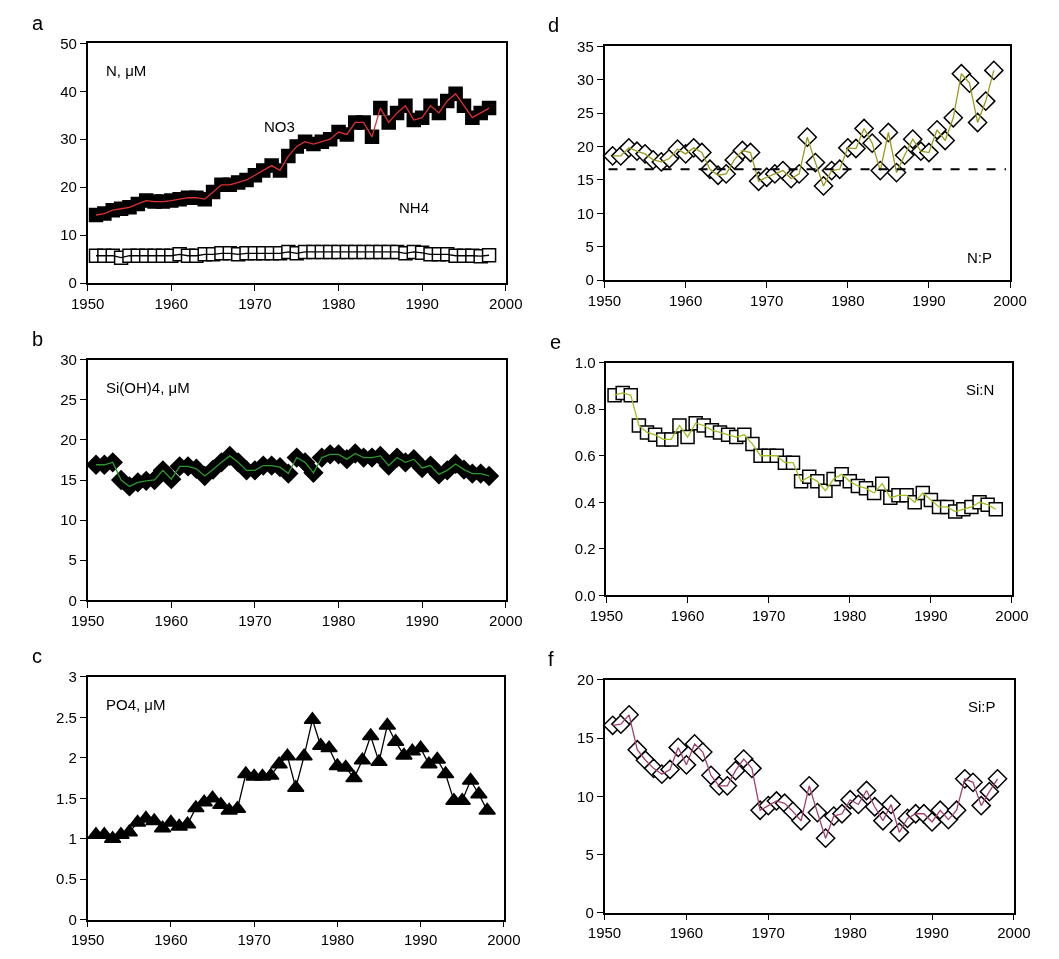 The width and height of the screenshot is (1059, 959). I want to click on y-tick-label: 1.0, so click(585, 362).